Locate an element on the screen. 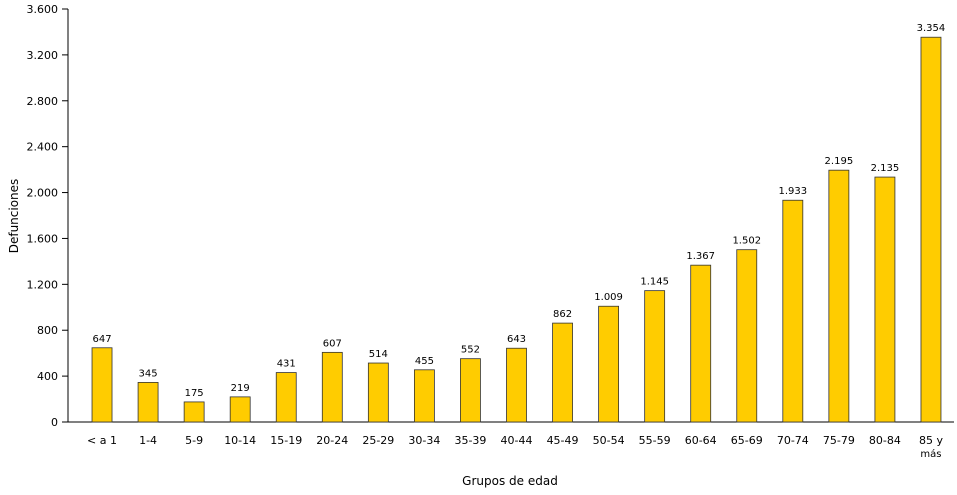  data-label: 2.135 is located at coordinates (885, 168).